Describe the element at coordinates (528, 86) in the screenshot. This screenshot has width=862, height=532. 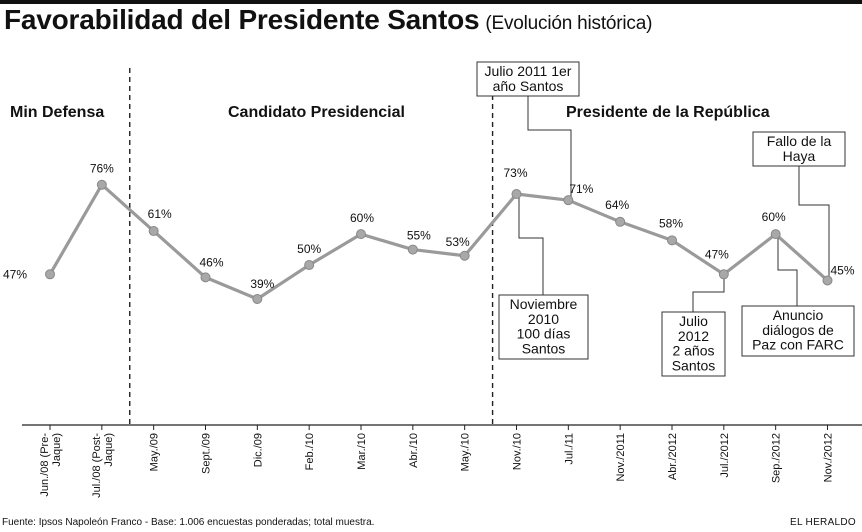
I see `annotation-line: año Santos` at that location.